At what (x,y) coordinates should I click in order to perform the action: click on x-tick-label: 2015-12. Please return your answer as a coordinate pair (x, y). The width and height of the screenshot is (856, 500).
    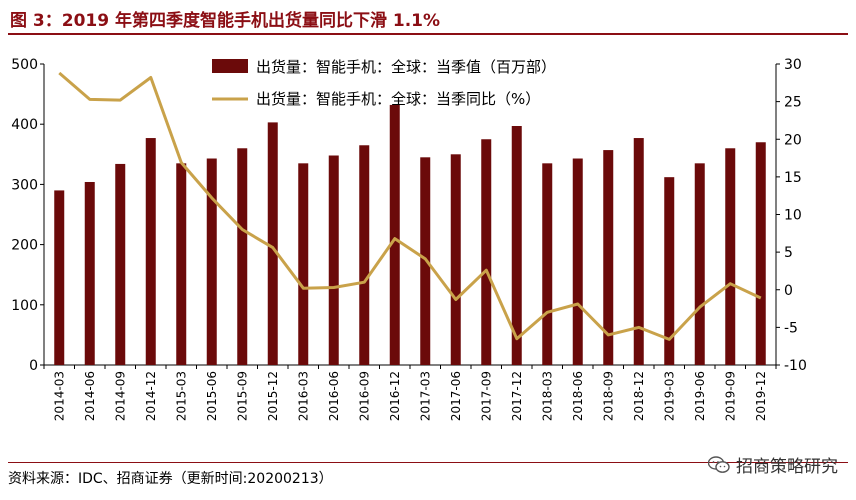
    Looking at the image, I should click on (273, 396).